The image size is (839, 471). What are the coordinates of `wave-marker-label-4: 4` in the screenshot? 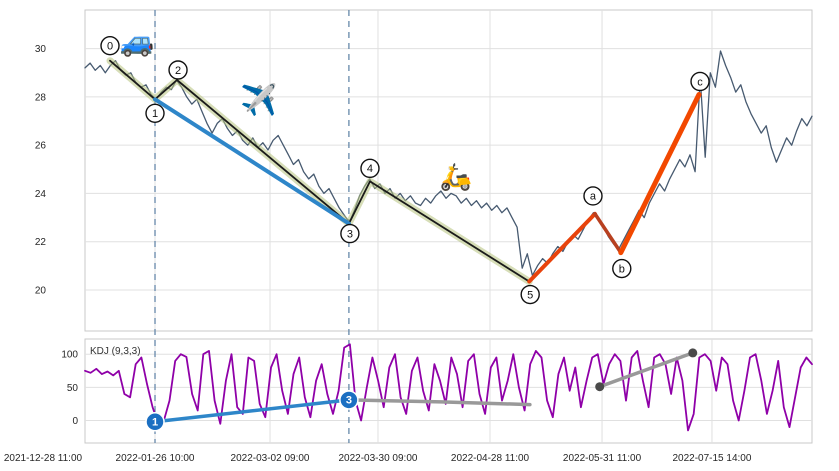 It's located at (370, 169).